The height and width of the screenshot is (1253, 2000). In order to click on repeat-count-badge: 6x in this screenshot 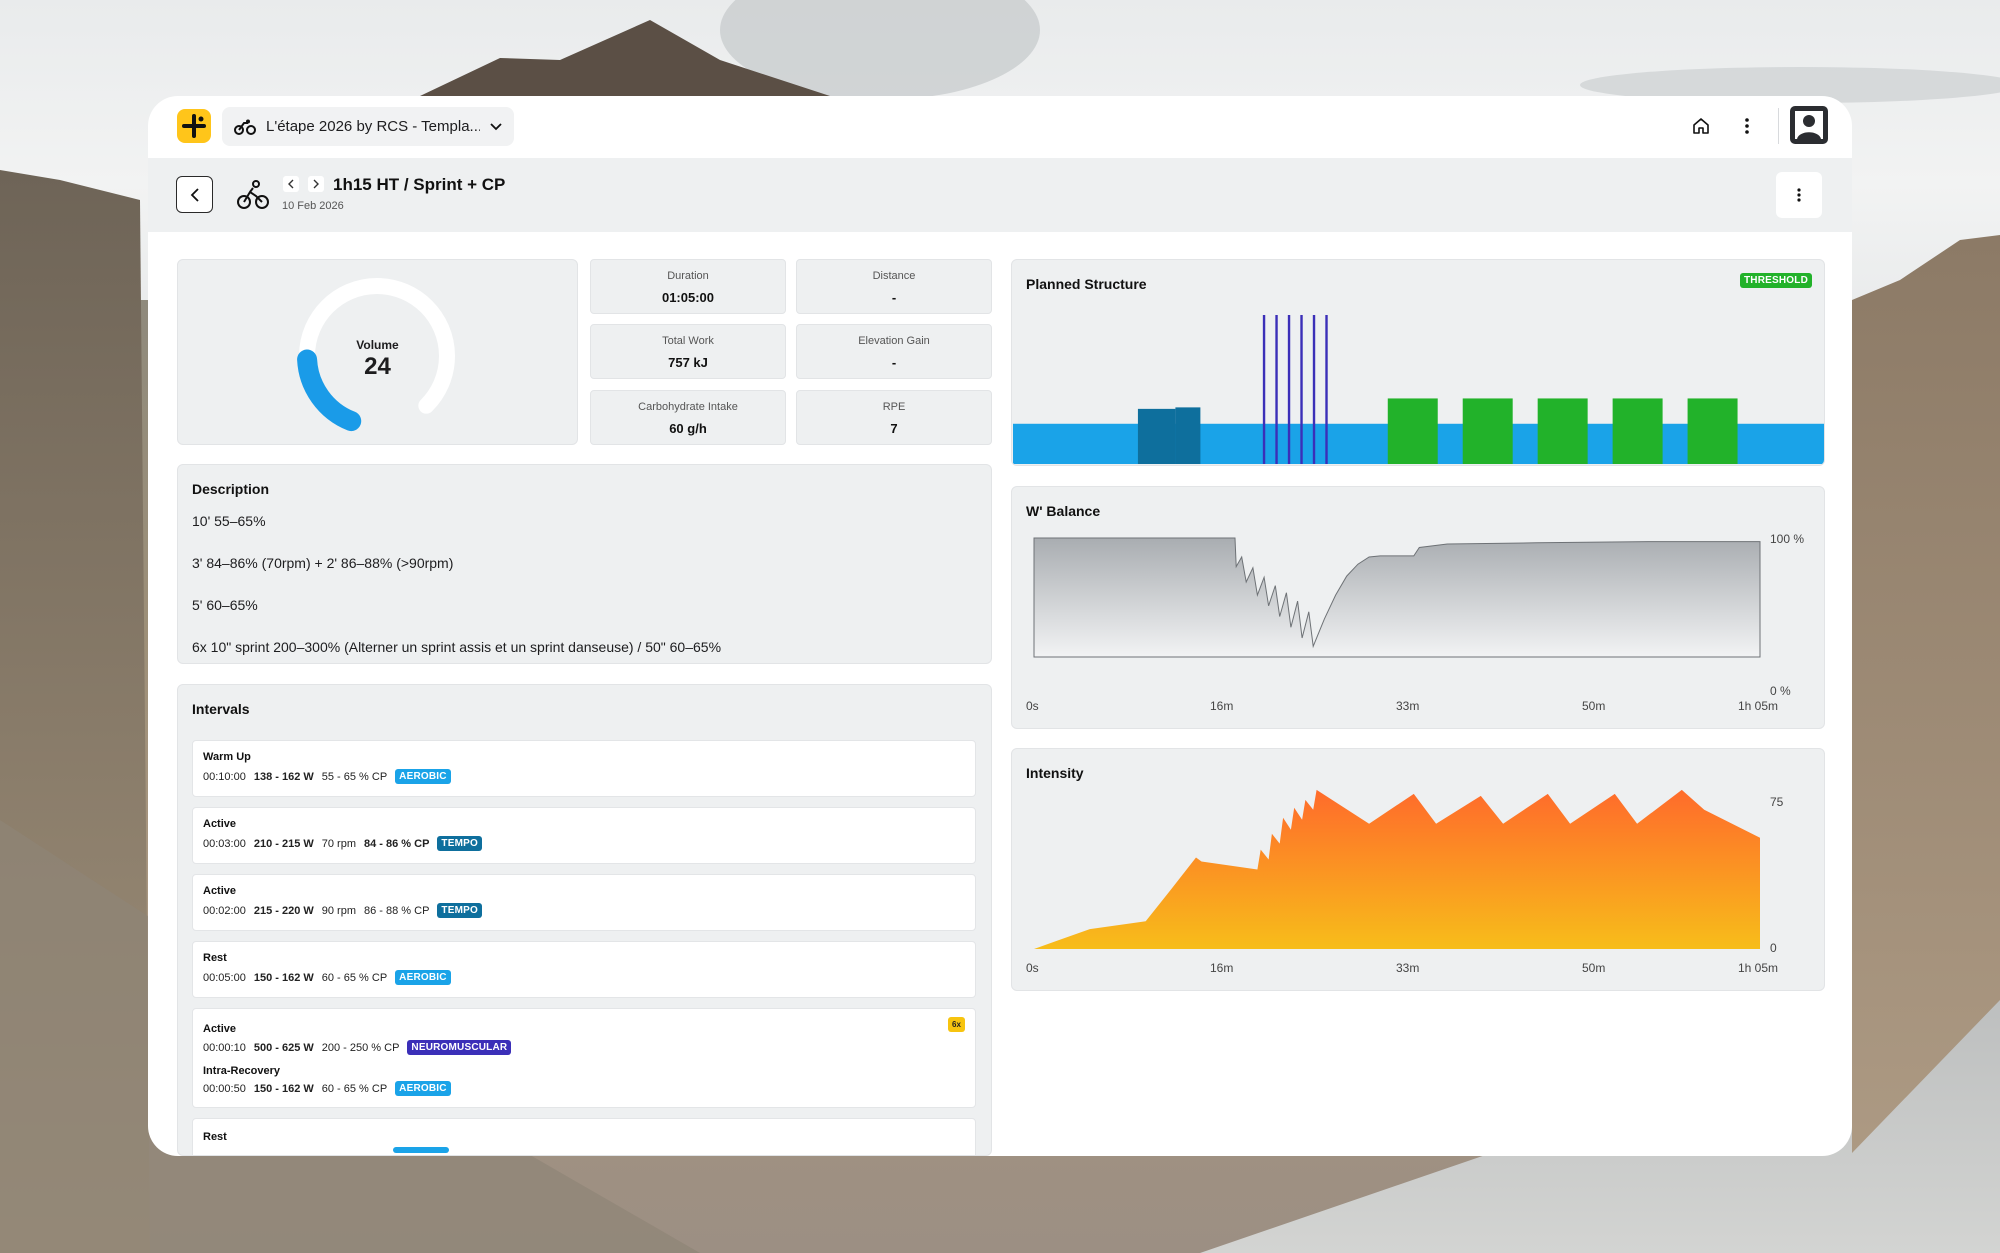, I will do `click(956, 1024)`.